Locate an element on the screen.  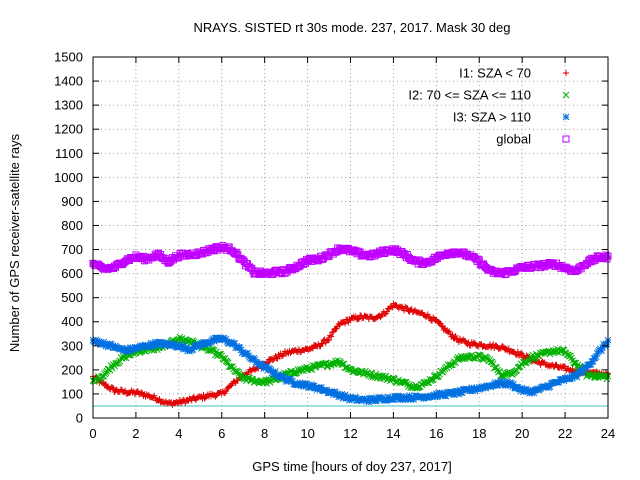
x-tick-label: 8 is located at coordinates (264, 433).